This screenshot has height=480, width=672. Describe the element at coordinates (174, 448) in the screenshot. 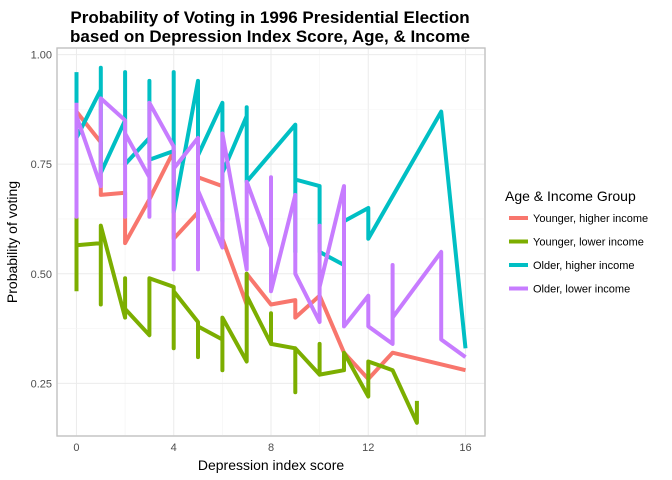

I see `x-tick-label: 4` at that location.